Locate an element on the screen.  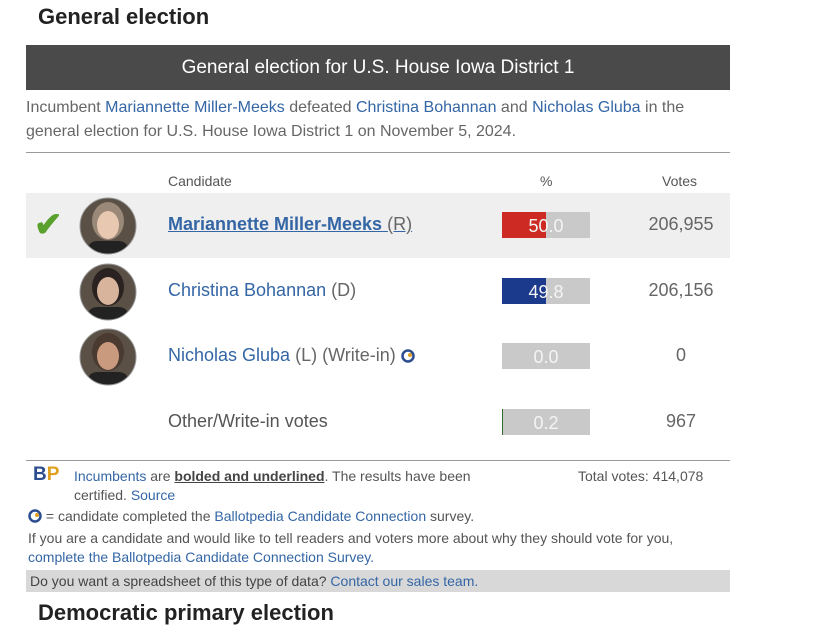
logo: BP is located at coordinates (46, 475).